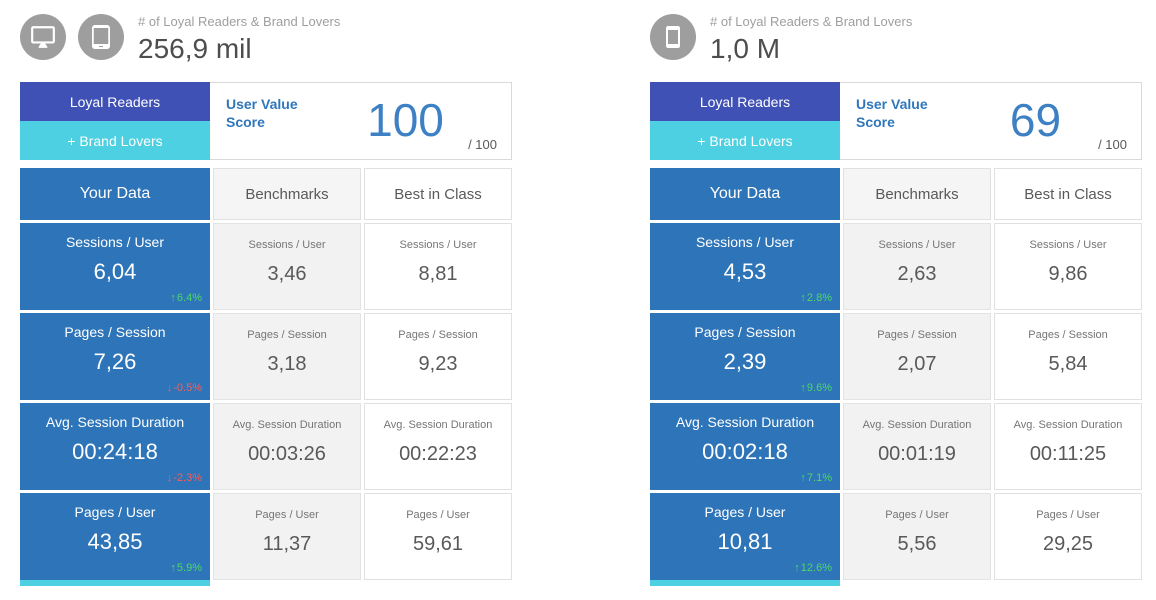 This screenshot has width=1156, height=600. I want to click on delta-value: 2.8%, so click(819, 298).